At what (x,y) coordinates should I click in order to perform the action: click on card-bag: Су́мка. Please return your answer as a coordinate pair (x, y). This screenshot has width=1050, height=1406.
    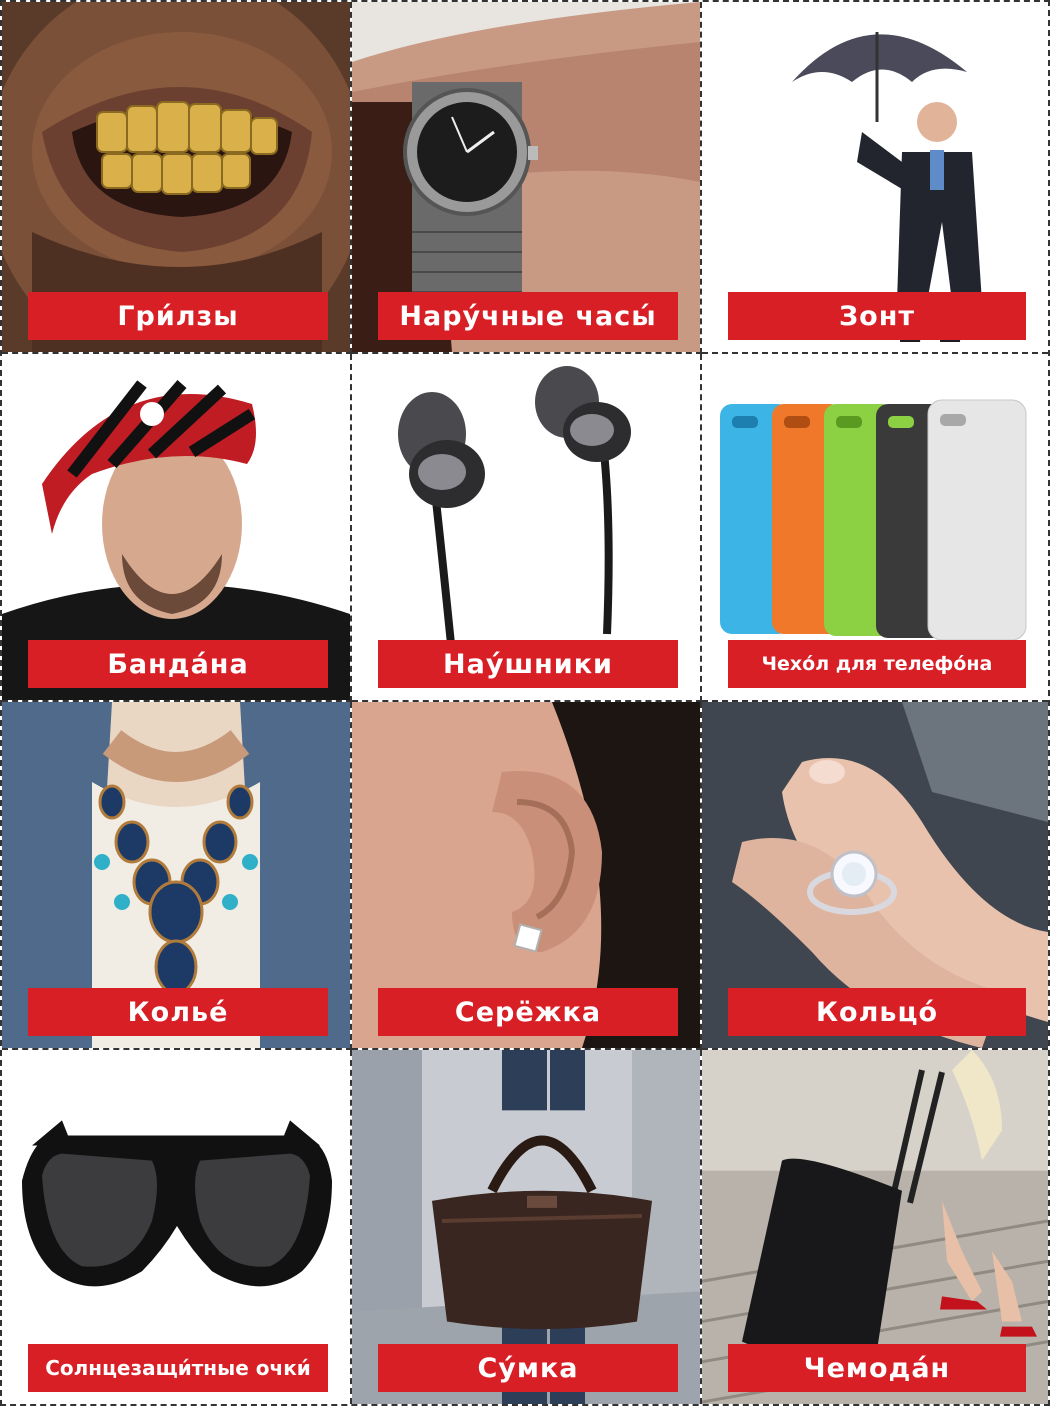
    Looking at the image, I should click on (527, 1227).